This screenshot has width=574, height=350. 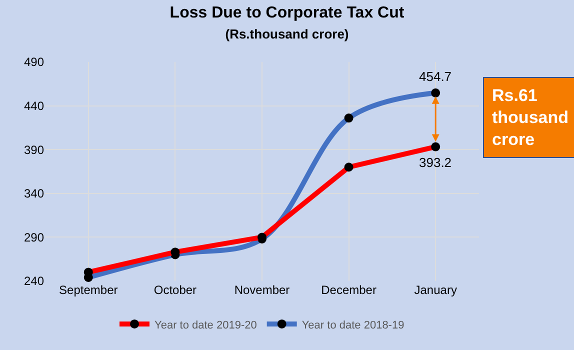 I want to click on data-label: 393.2, so click(x=435, y=162).